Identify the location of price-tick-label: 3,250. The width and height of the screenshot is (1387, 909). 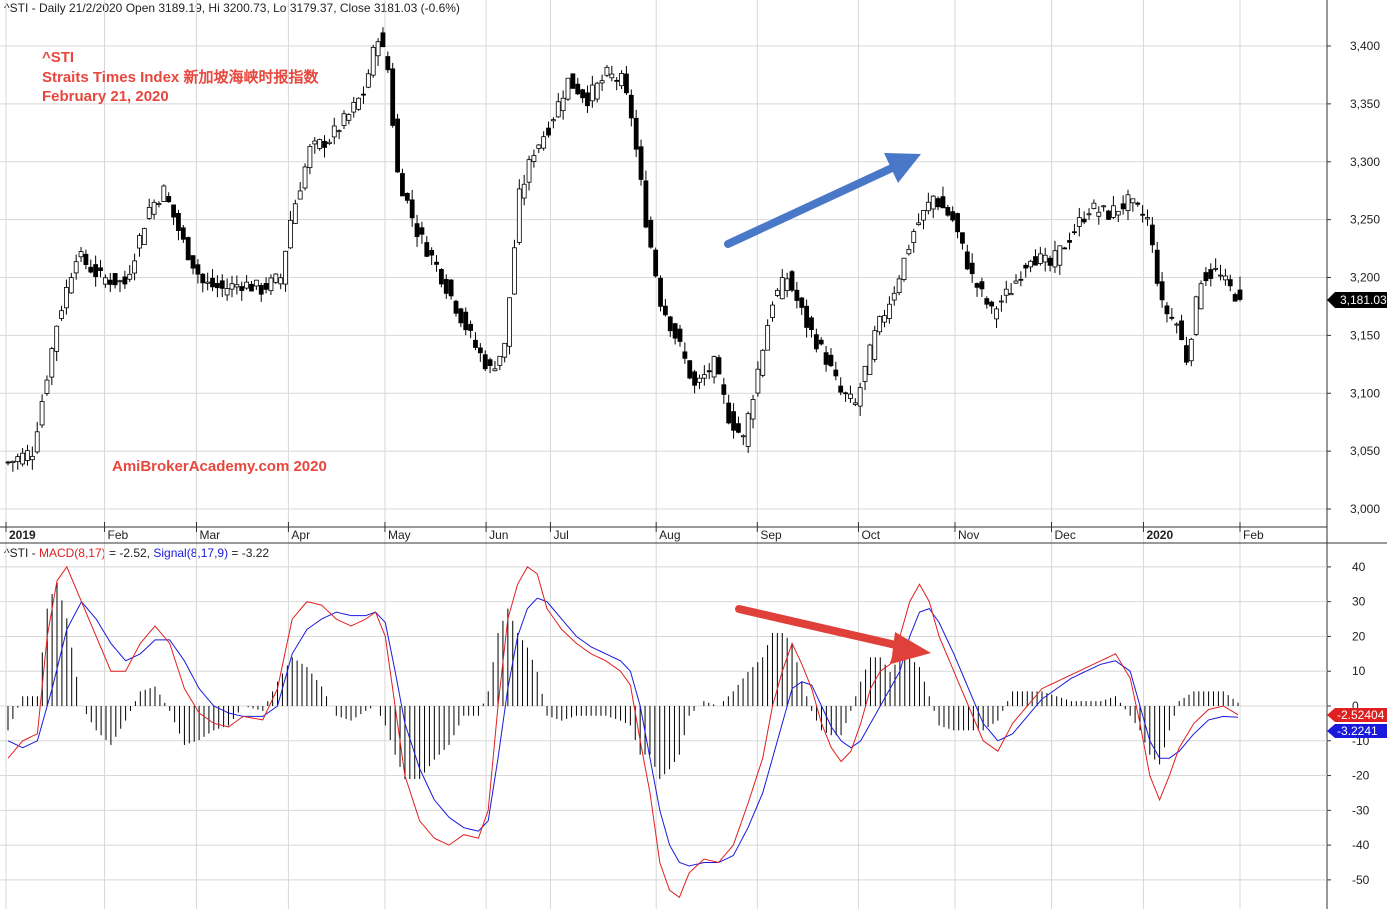
(1365, 220).